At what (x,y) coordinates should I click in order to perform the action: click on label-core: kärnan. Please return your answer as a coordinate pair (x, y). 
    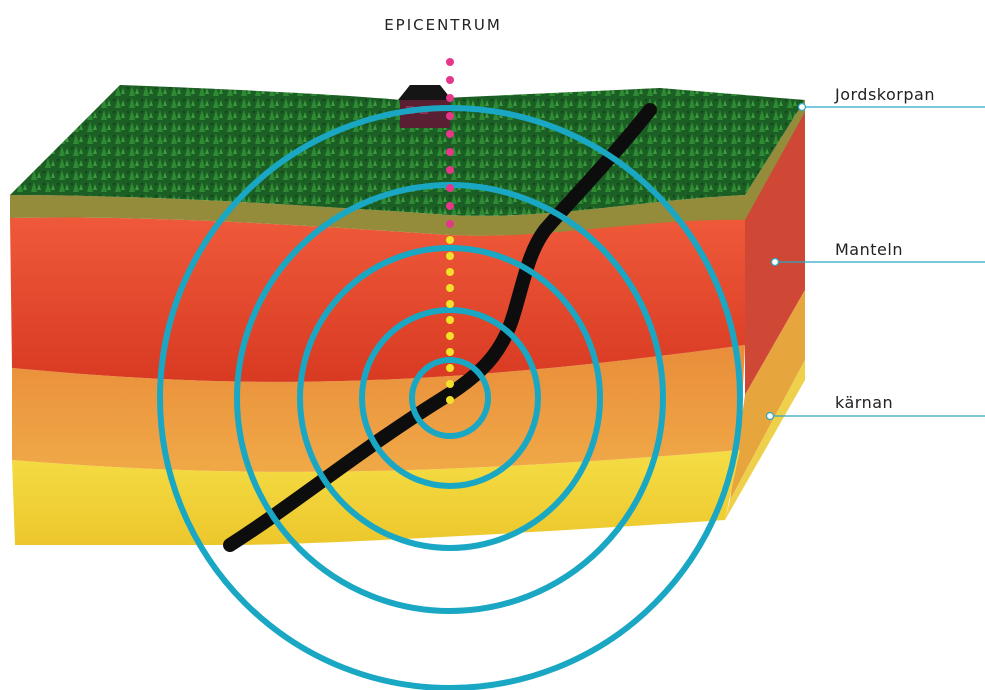
    Looking at the image, I should click on (864, 402).